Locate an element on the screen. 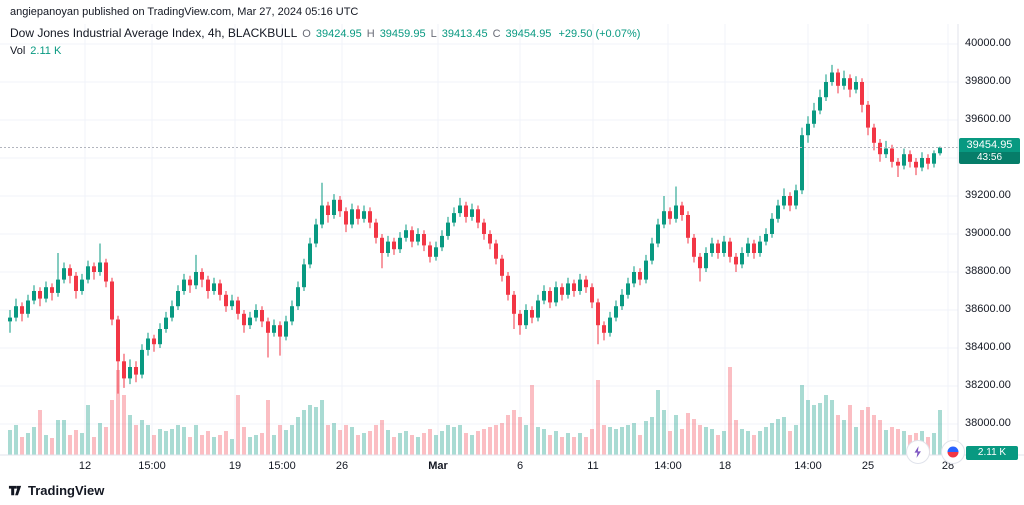 The image size is (1024, 505). boost-button is located at coordinates (918, 452).